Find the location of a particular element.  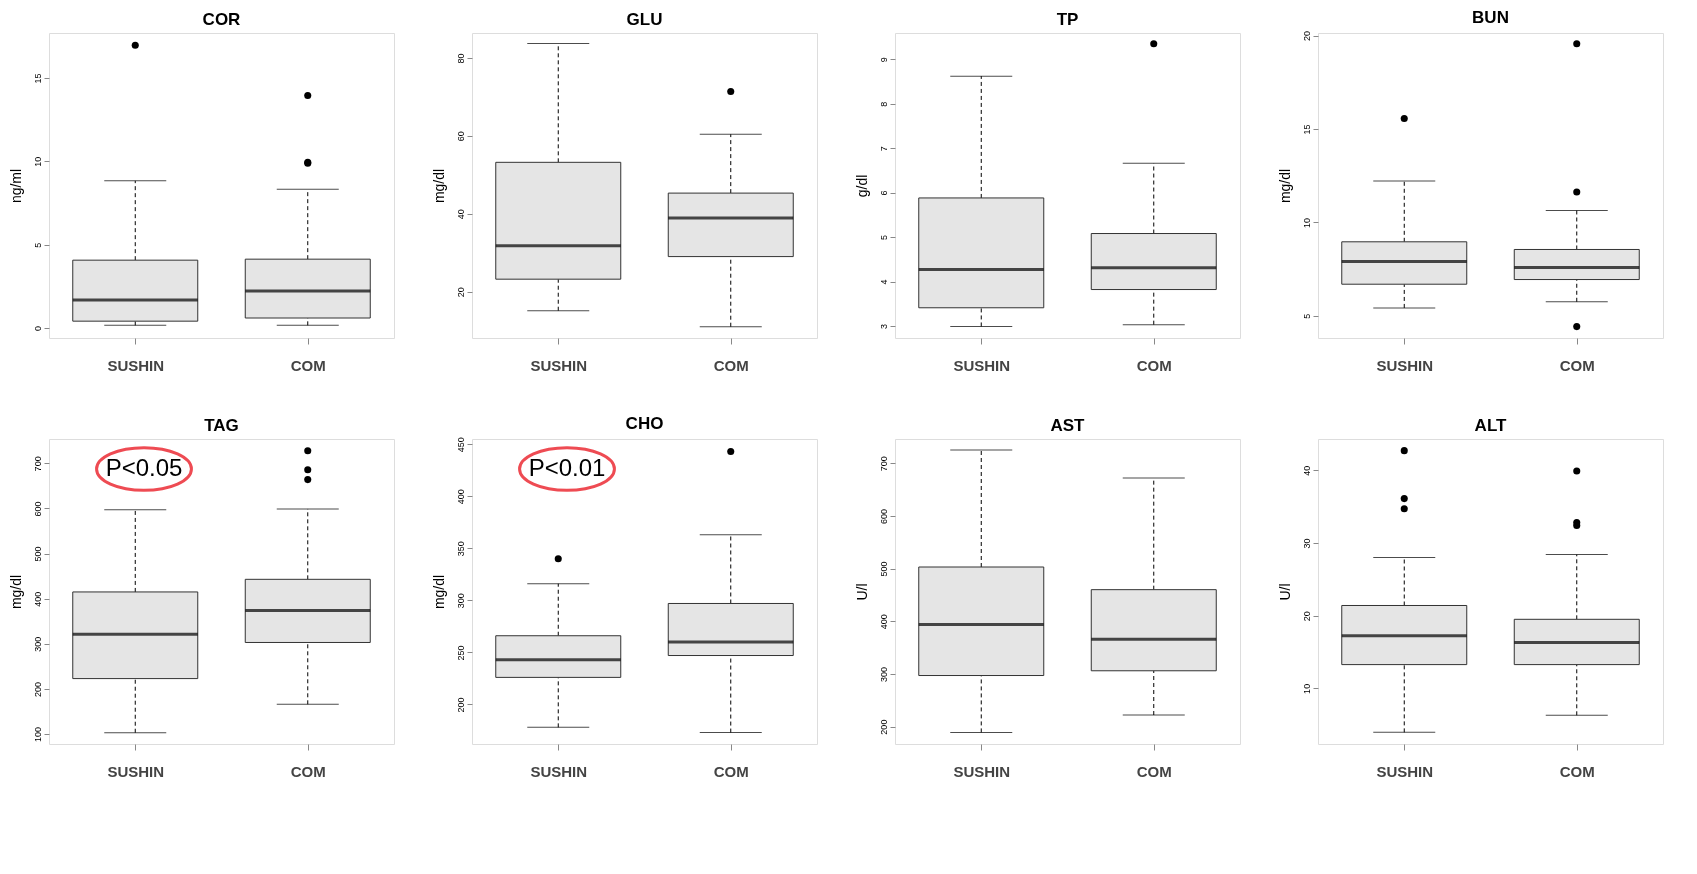

chart-title: CHO is located at coordinates (644, 423).